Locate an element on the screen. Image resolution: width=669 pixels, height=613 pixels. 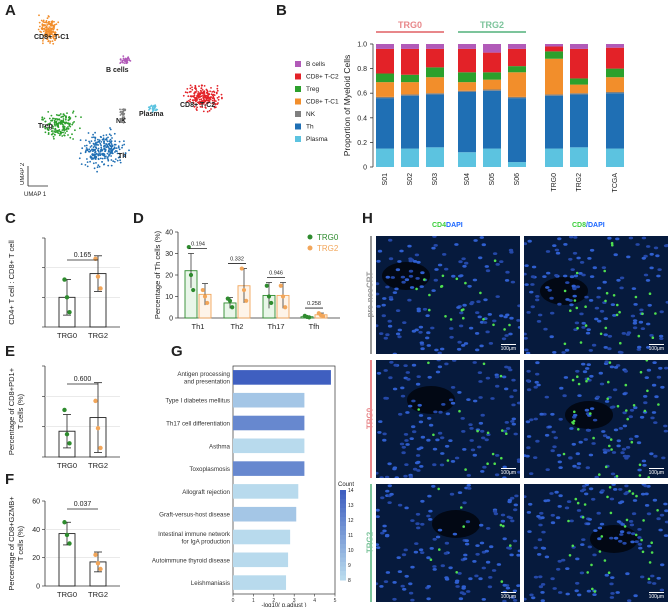
micrograph-trg0-cd4: 100μm is located at coordinates (448, 419).